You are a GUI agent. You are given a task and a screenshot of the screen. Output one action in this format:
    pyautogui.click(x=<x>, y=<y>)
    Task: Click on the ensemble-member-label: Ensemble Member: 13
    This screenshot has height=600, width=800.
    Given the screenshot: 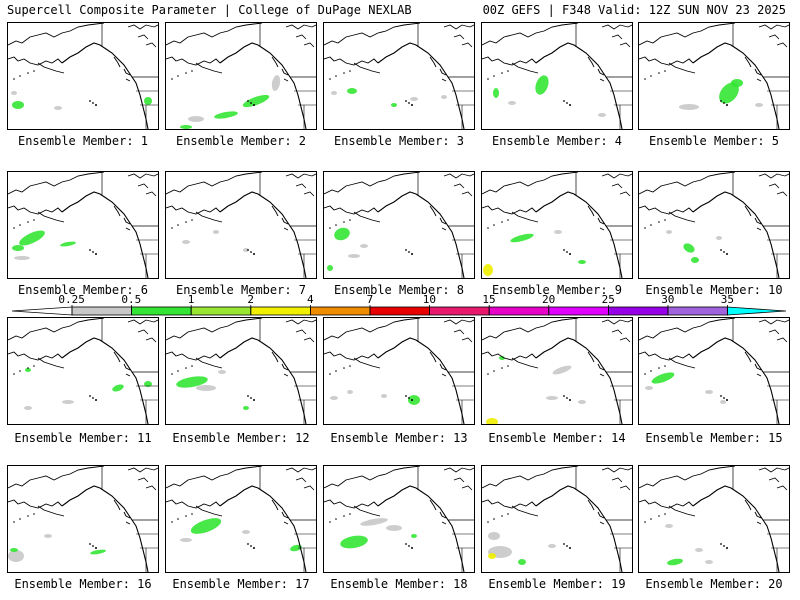 What is the action you would take?
    pyautogui.click(x=399, y=438)
    